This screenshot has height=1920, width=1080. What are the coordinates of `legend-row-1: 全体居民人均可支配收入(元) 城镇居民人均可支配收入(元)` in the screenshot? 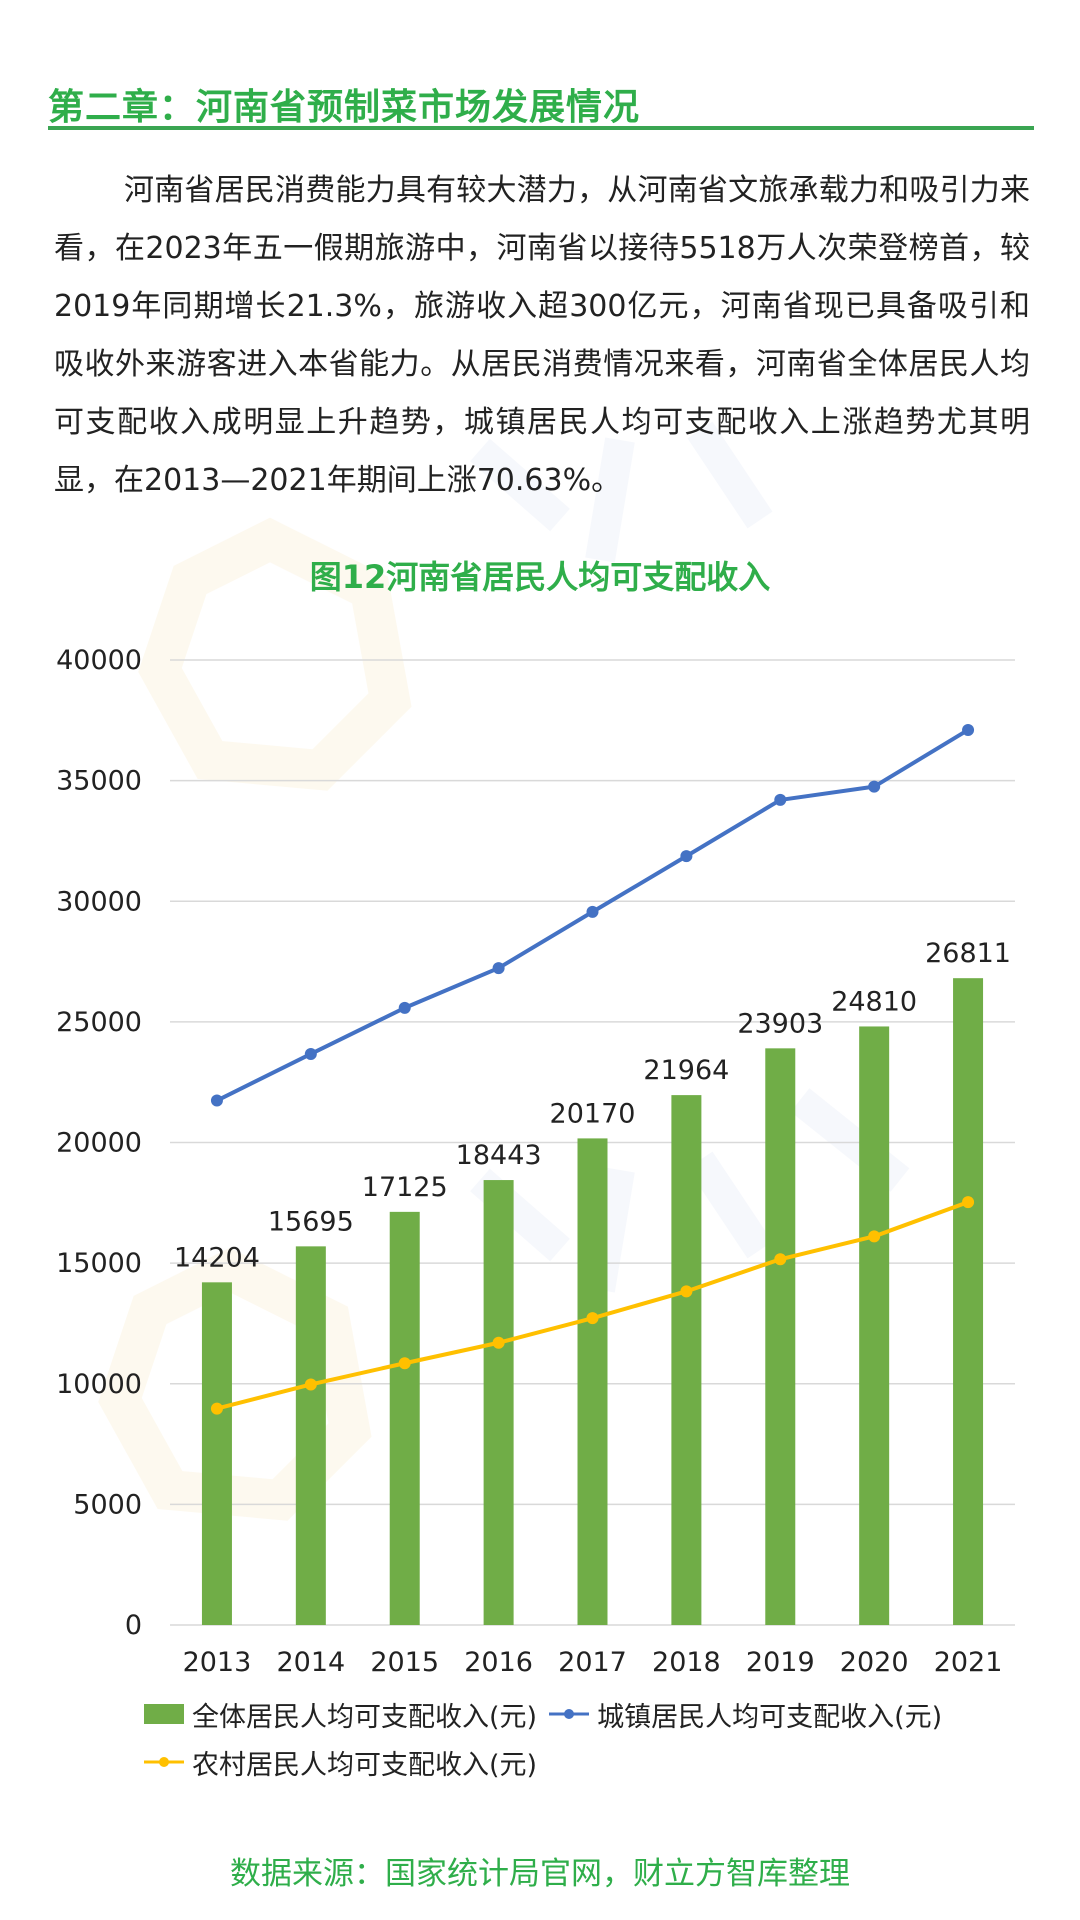 It's located at (584, 1714).